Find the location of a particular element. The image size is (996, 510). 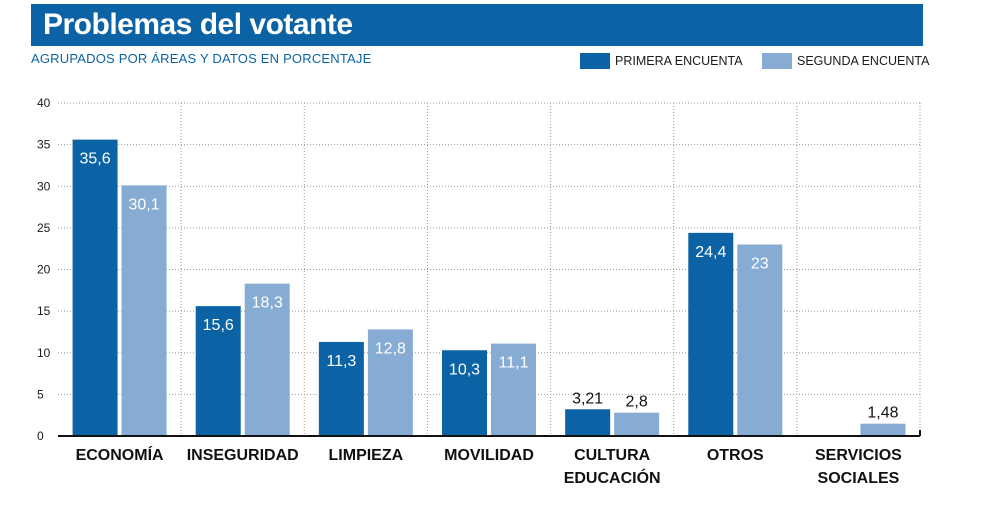

data-label: 2,8 is located at coordinates (637, 402).